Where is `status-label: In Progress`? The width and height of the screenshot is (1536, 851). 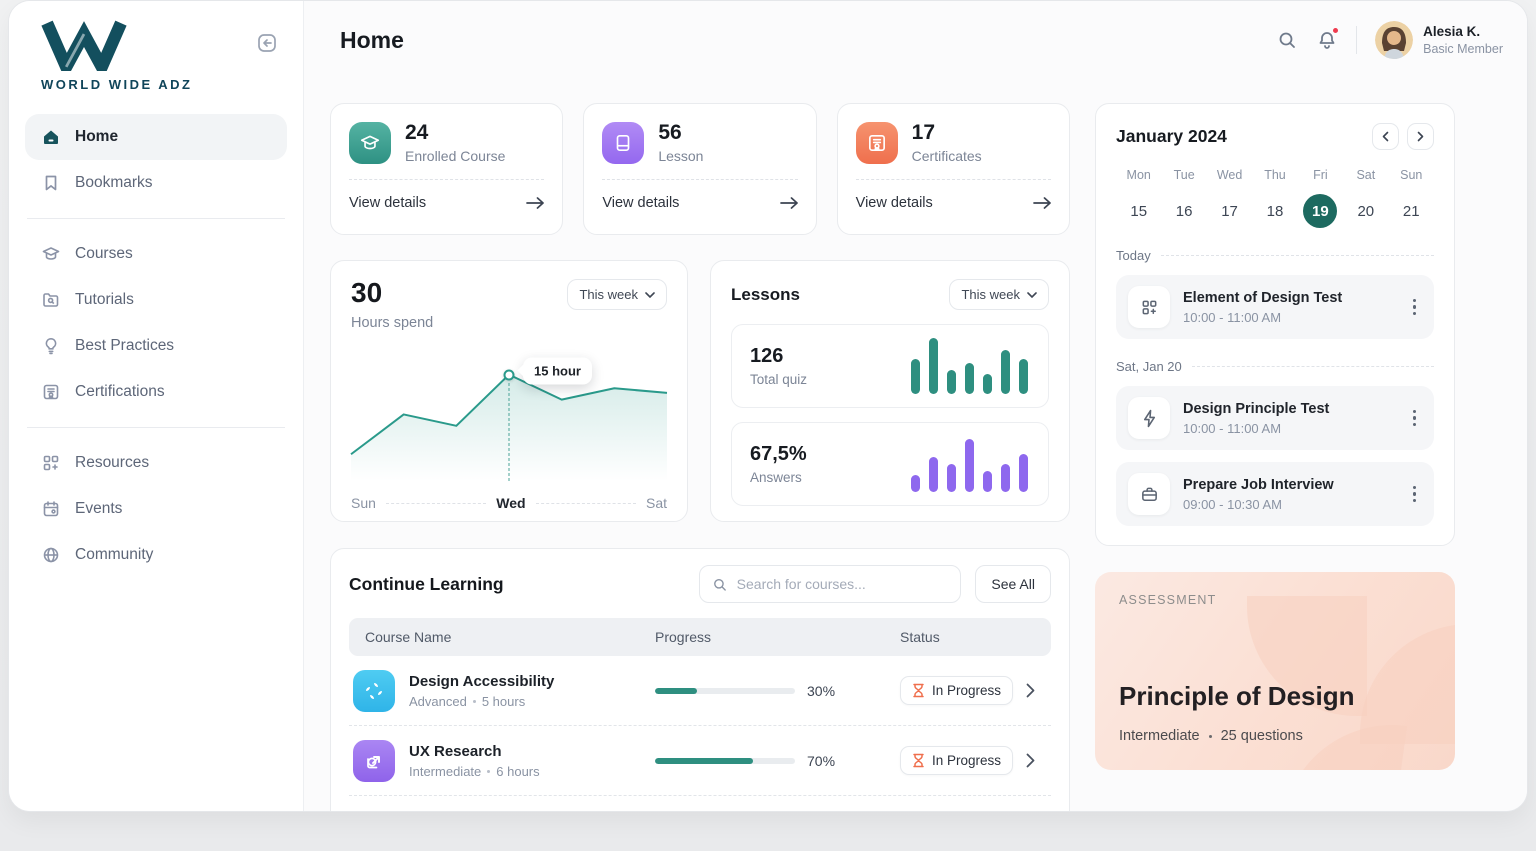
status-label: In Progress is located at coordinates (967, 760).